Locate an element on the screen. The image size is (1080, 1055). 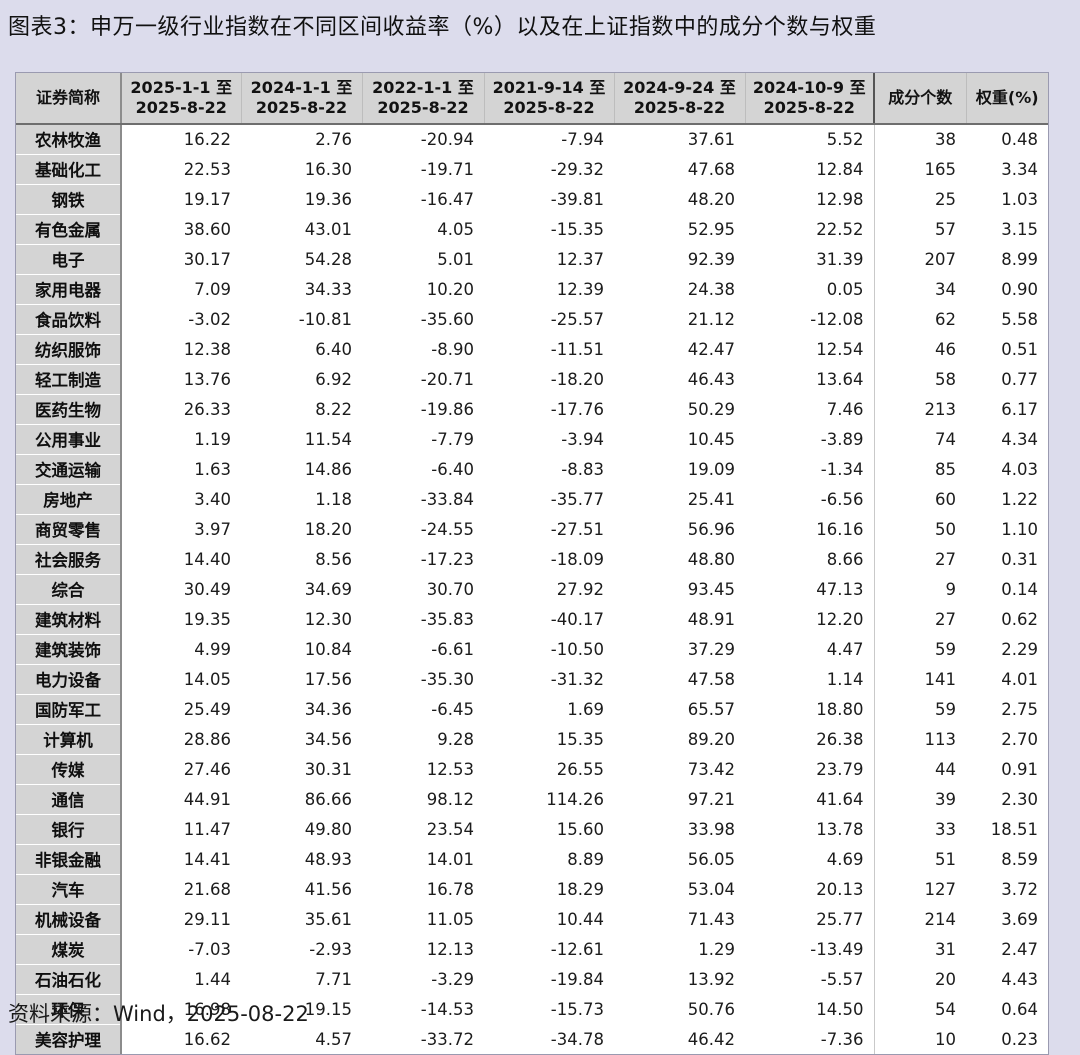
row-label: 商贸零售 is located at coordinates (69, 529).